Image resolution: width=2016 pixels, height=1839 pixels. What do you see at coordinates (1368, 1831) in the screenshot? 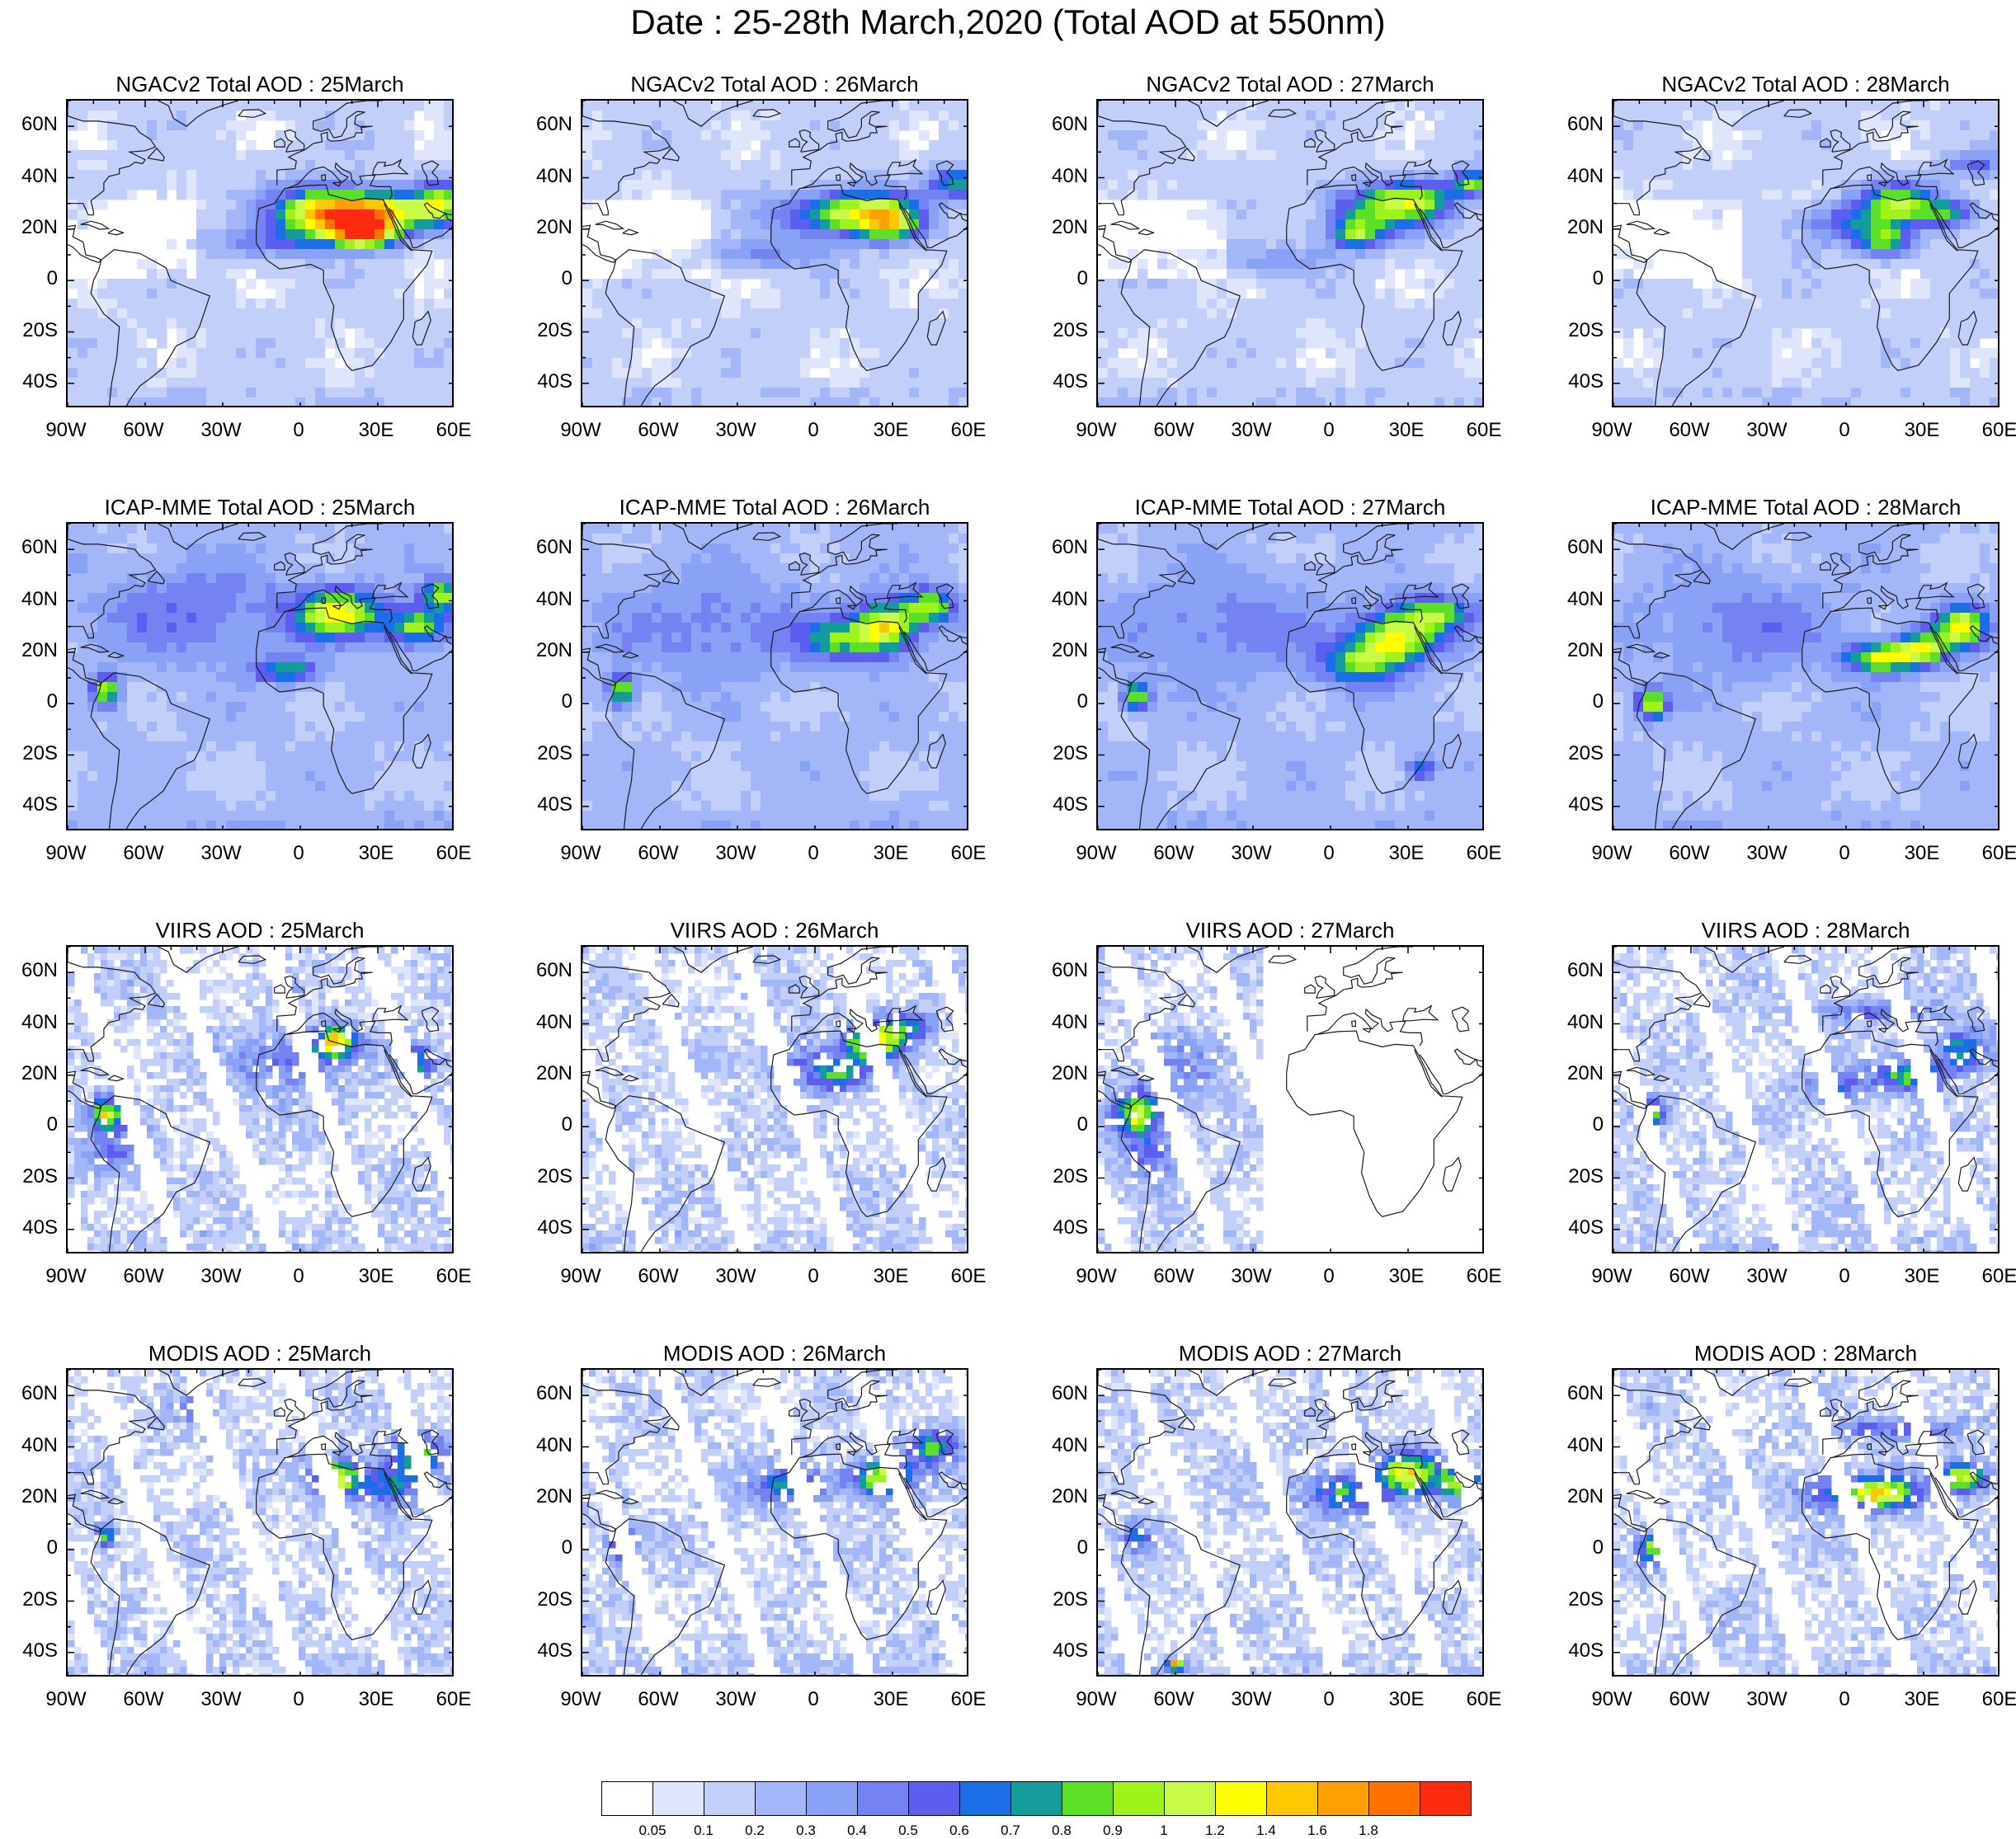
I see `colorbar-label: 1.8` at bounding box center [1368, 1831].